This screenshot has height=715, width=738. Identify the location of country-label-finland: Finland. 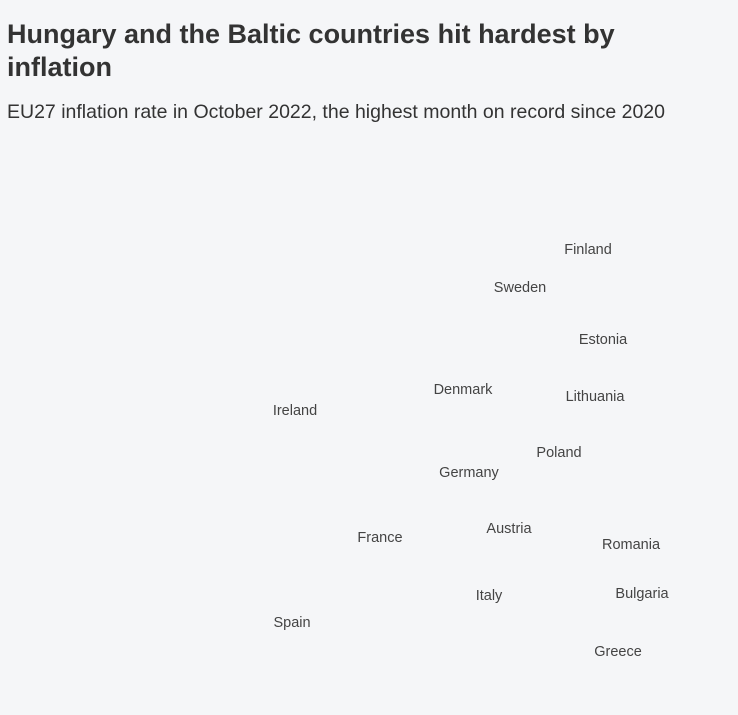
(588, 250).